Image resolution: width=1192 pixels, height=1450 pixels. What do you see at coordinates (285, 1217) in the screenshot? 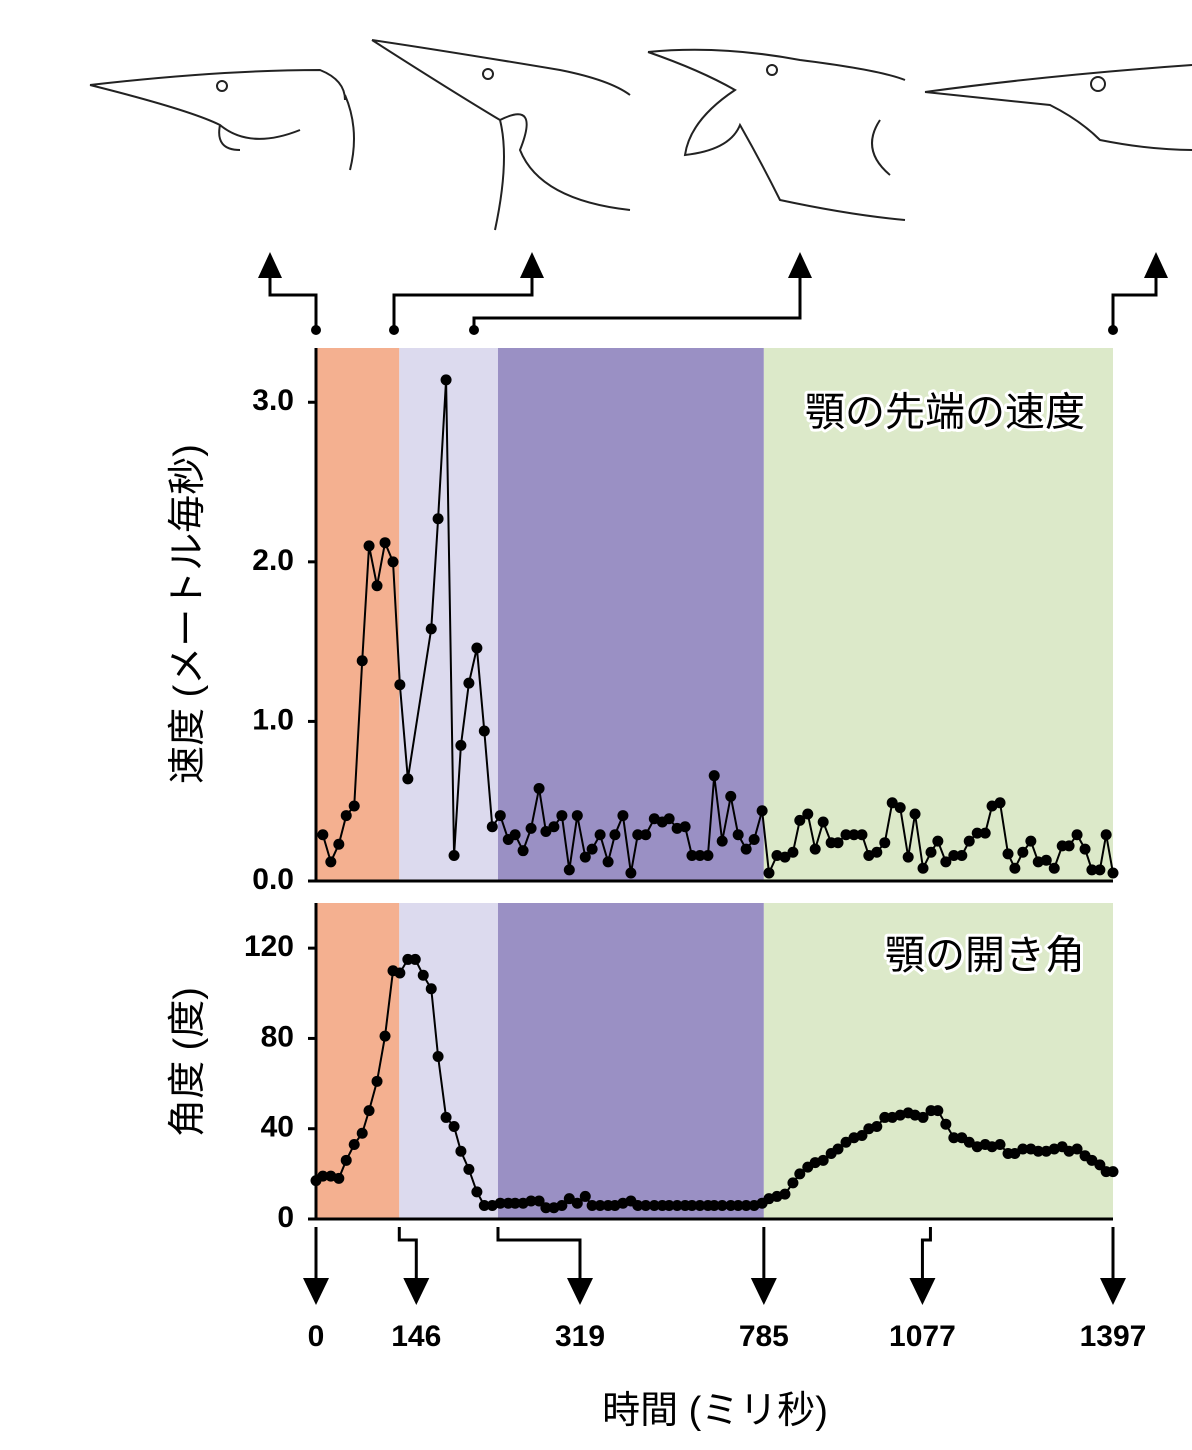
I see `y-tick-label: 0` at bounding box center [285, 1217].